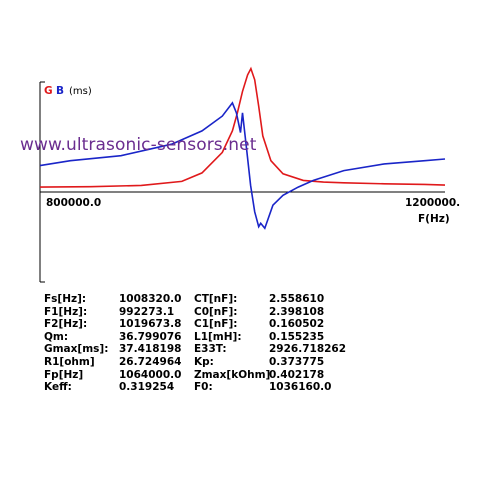 The width and height of the screenshot is (481, 481). I want to click on param-name: F2[Hz]:, so click(66, 324).